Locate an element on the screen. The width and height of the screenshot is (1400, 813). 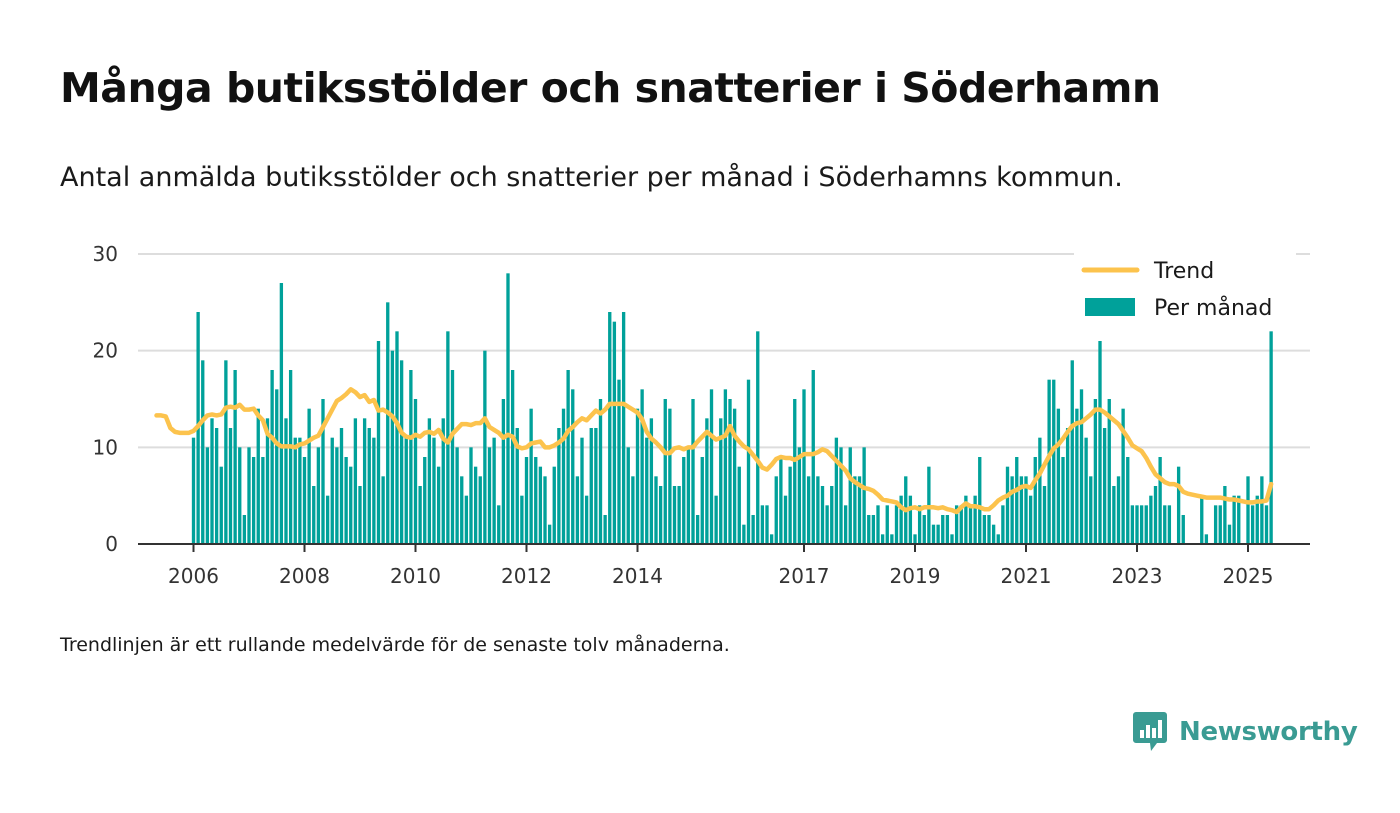
legend-trend-label: Trend is located at coordinates (1183, 271).